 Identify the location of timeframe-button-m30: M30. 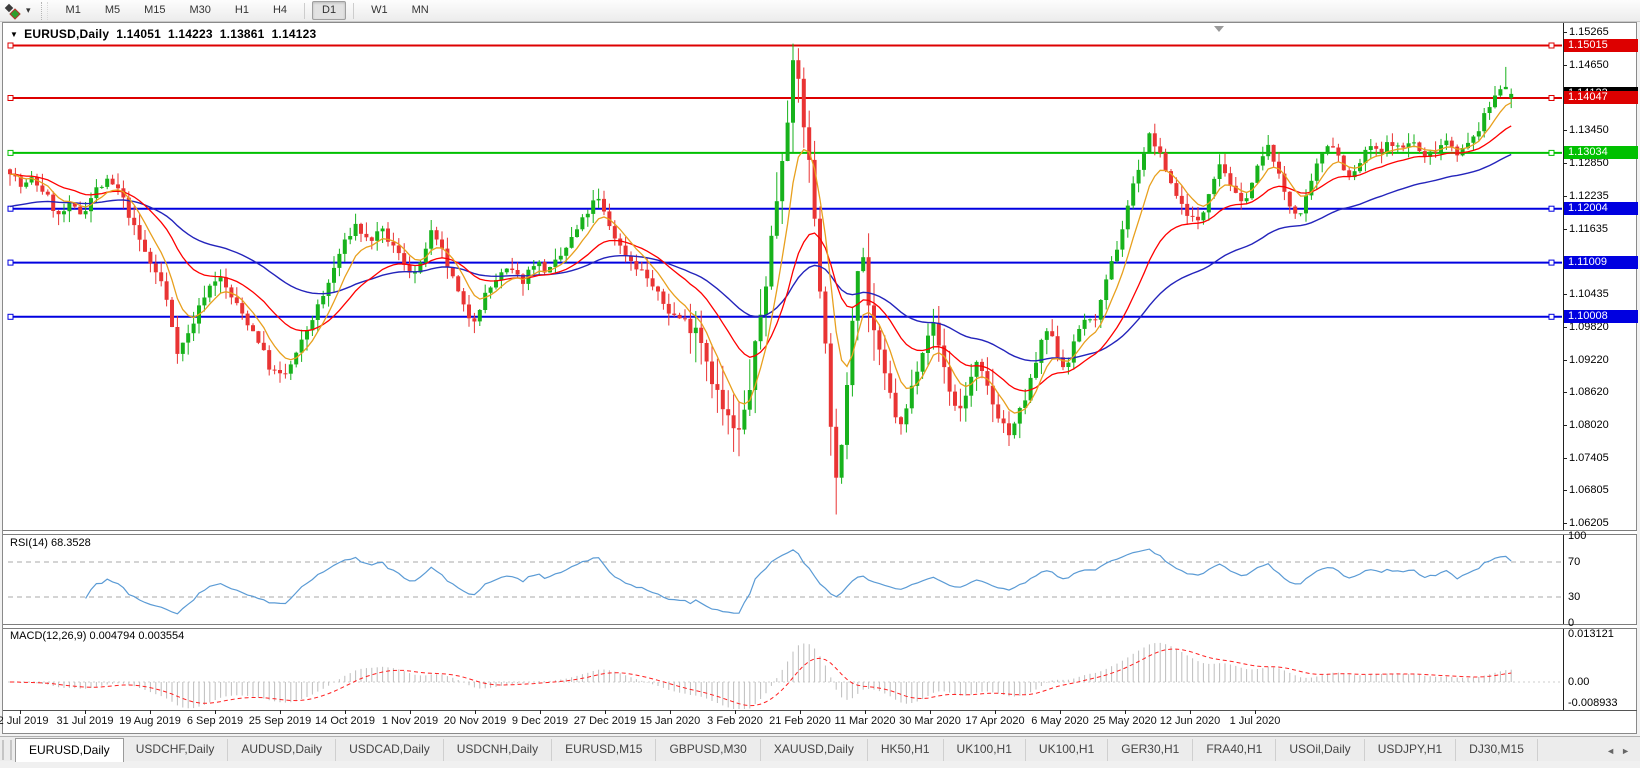
(200, 10).